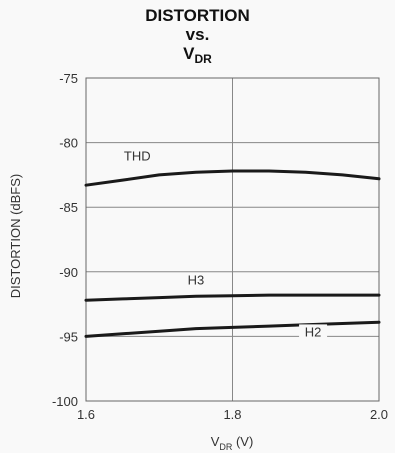  Describe the element at coordinates (65, 401) in the screenshot. I see `y-tick-label: -100` at that location.